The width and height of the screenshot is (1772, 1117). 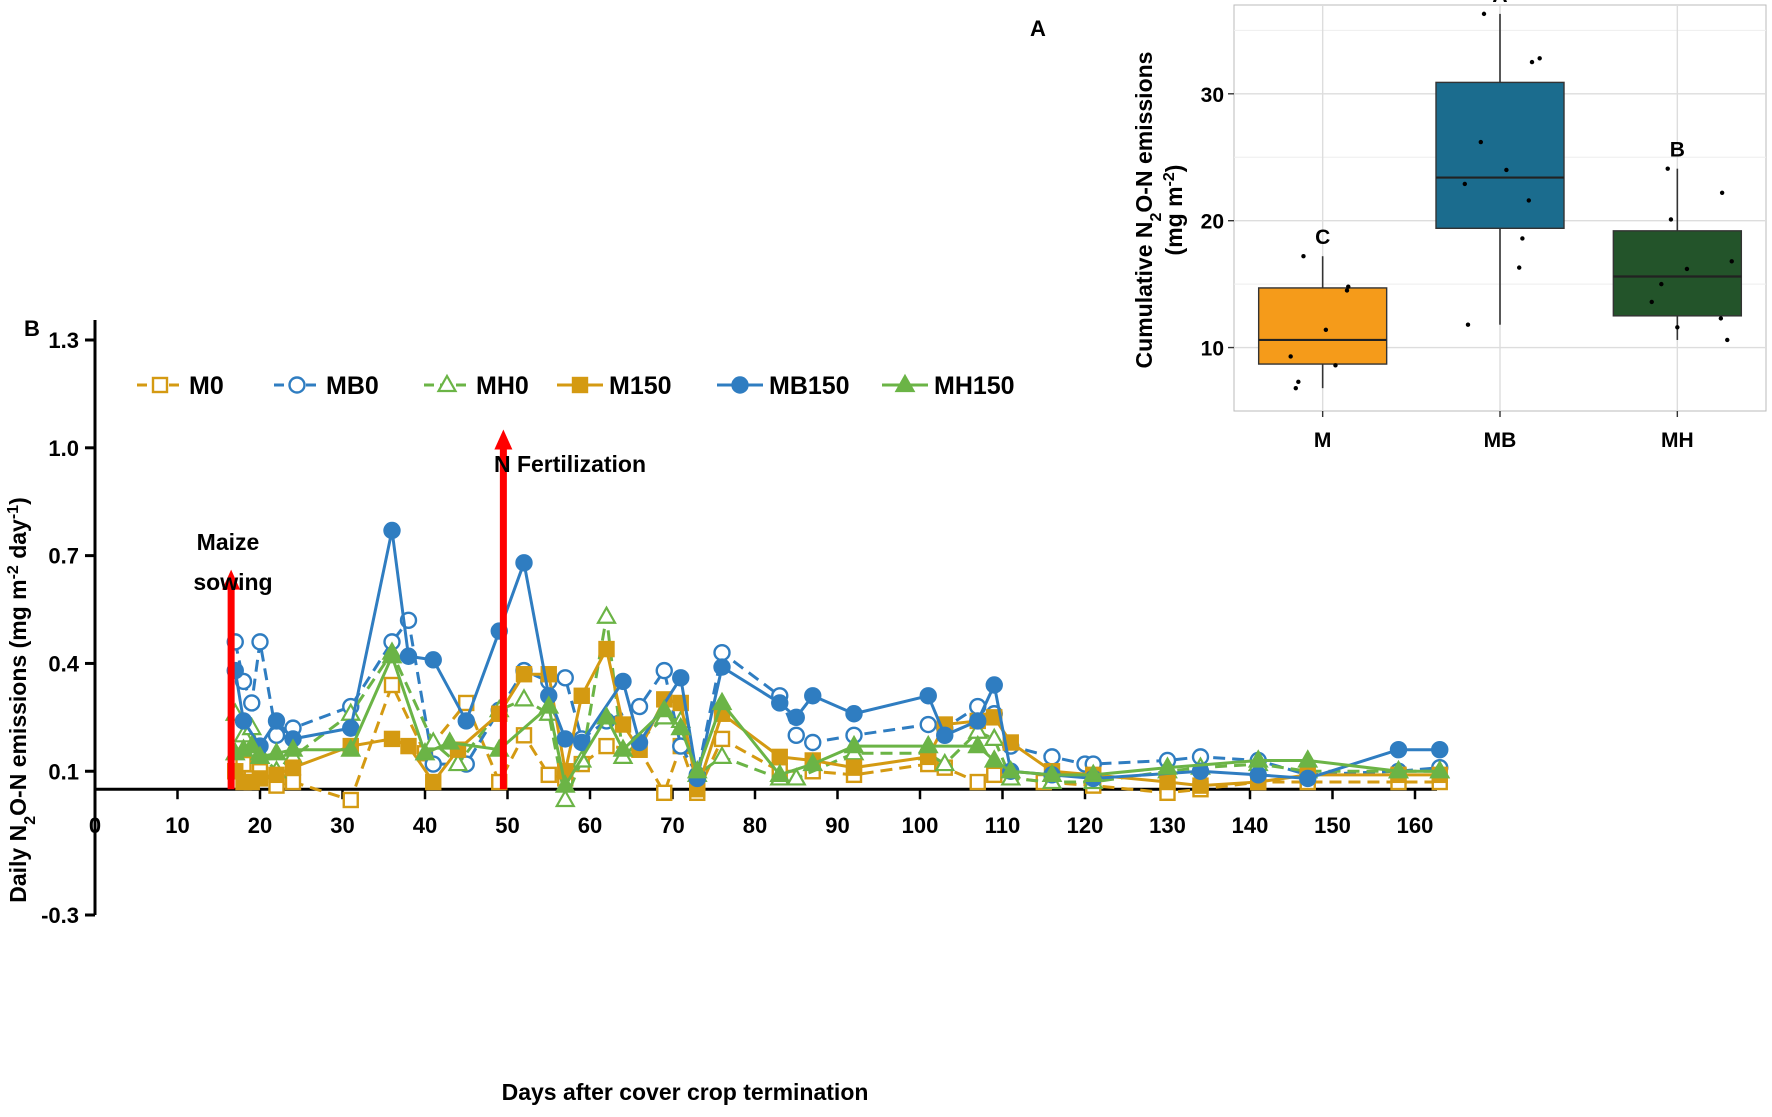 What do you see at coordinates (1332, 825) in the screenshot?
I see `x-tick-label: 150` at bounding box center [1332, 825].